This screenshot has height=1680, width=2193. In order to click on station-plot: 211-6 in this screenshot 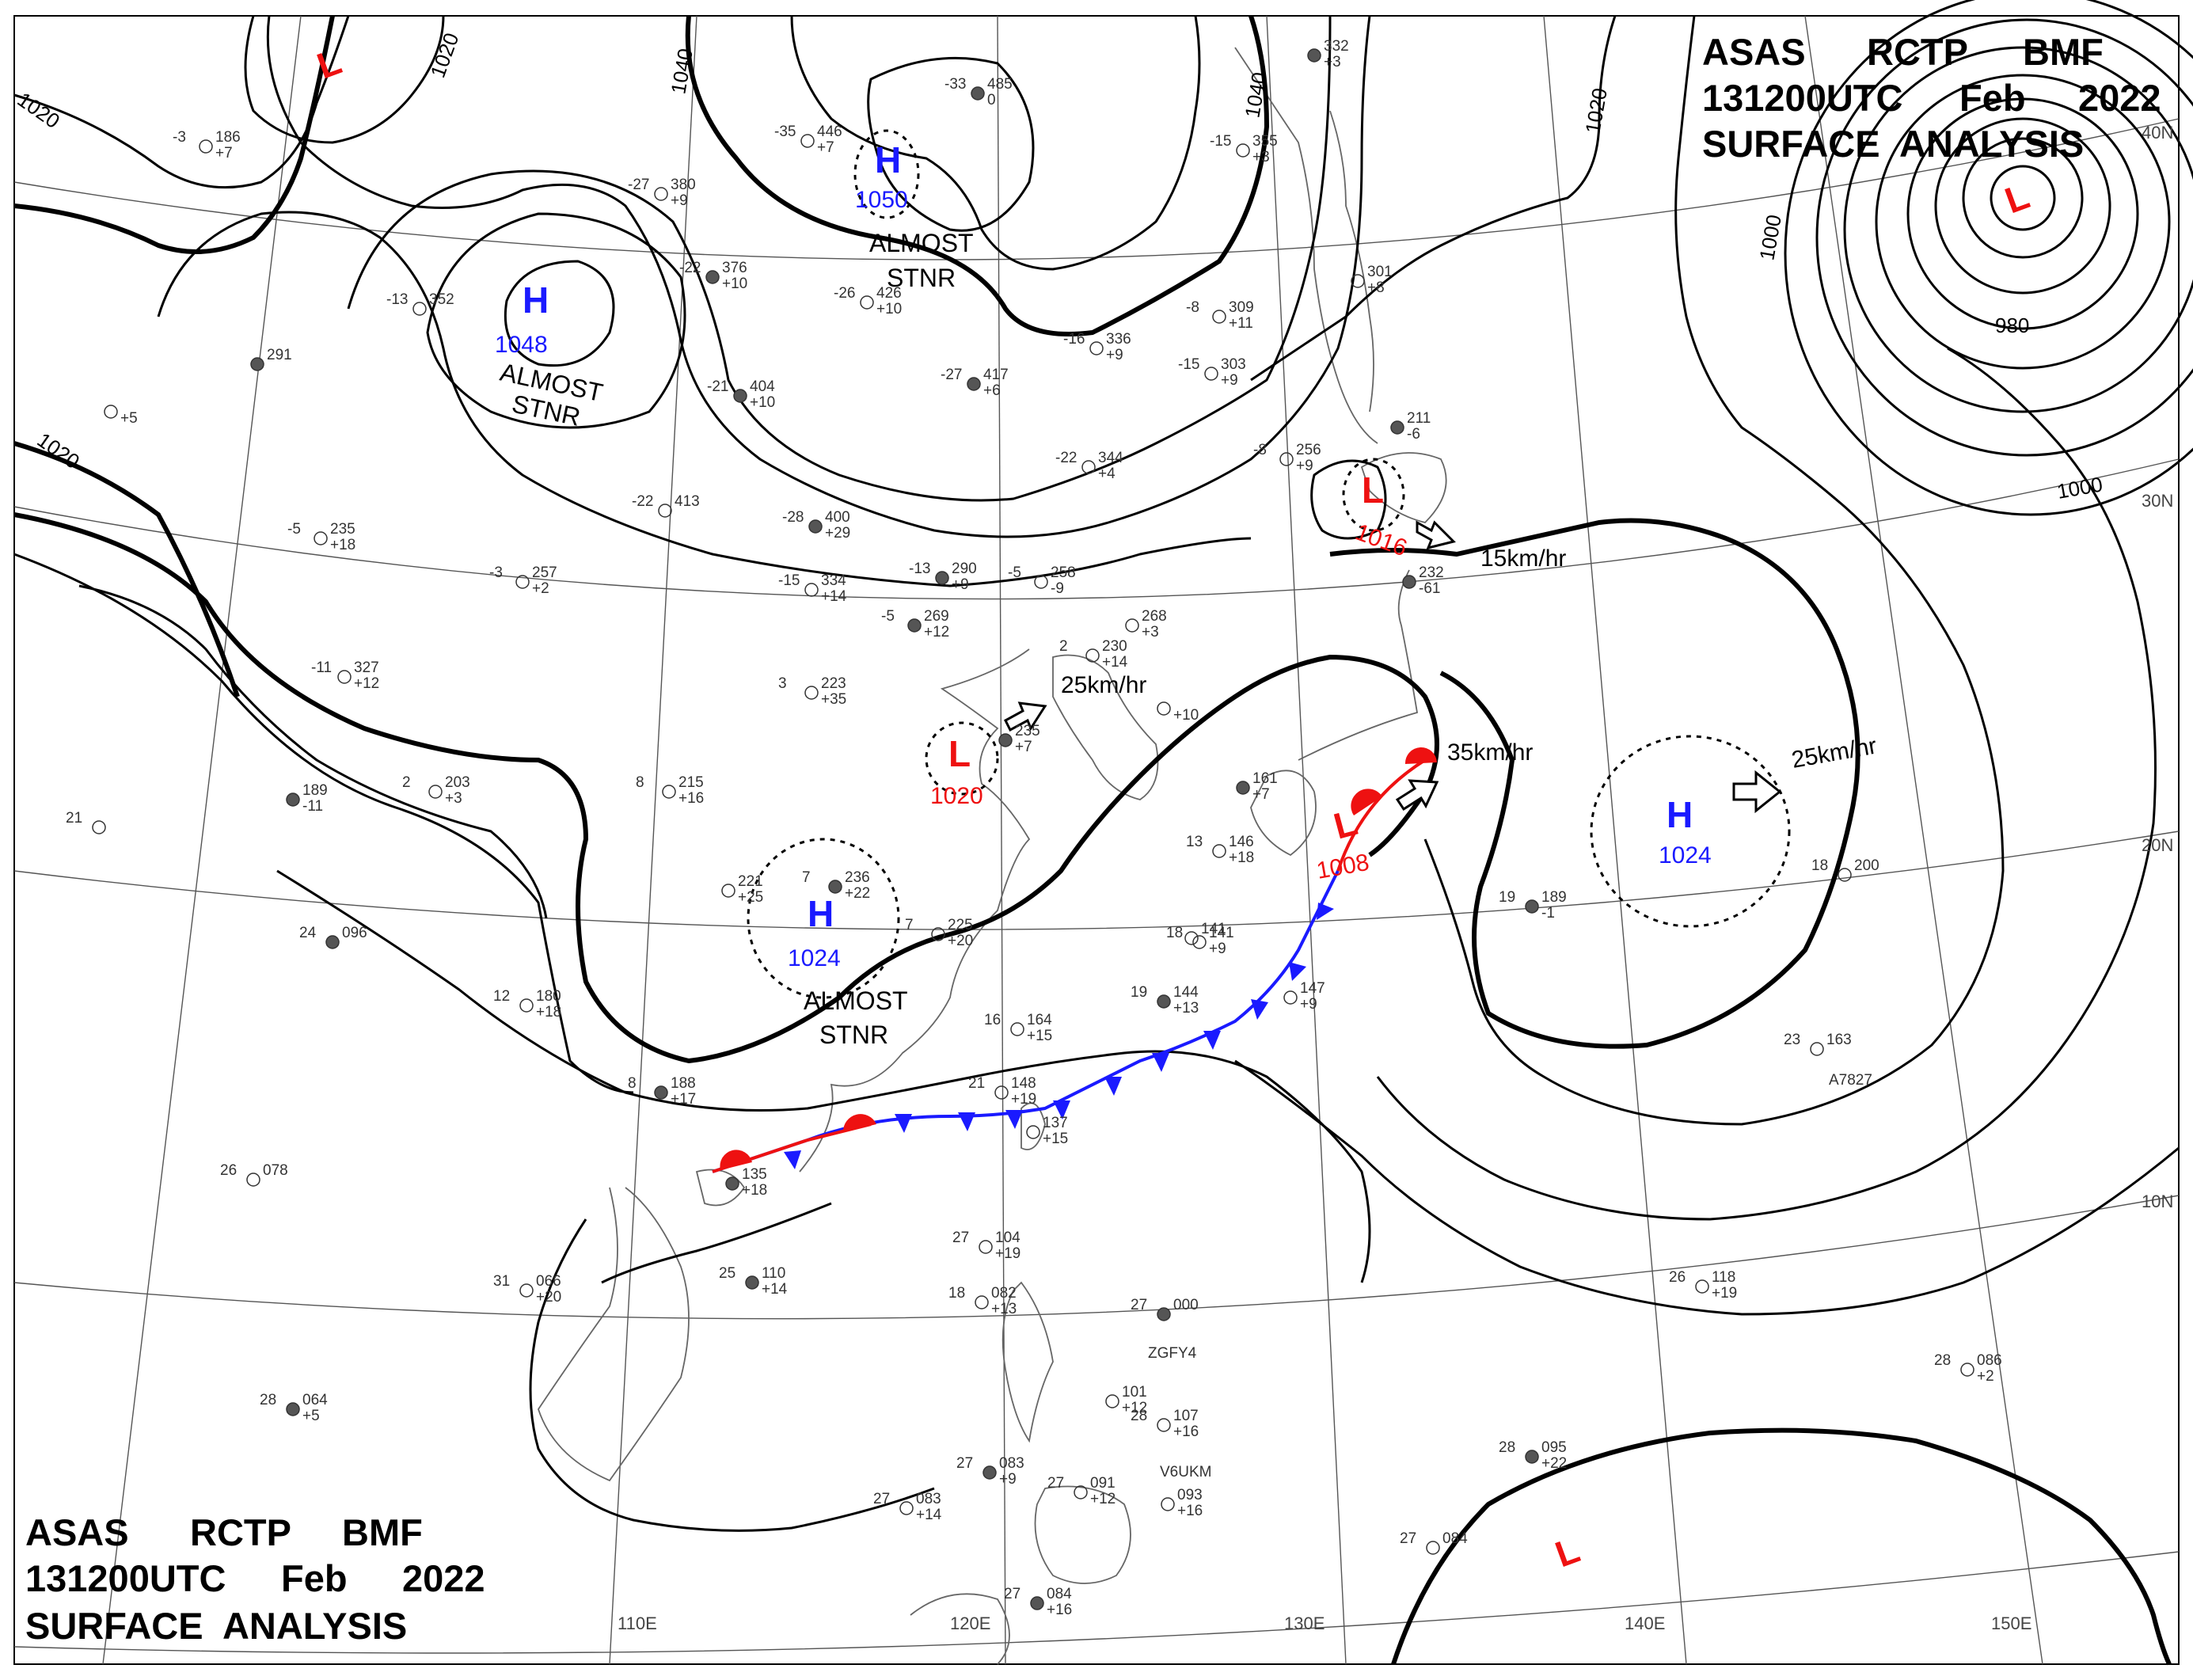, I will do `click(1411, 426)`.